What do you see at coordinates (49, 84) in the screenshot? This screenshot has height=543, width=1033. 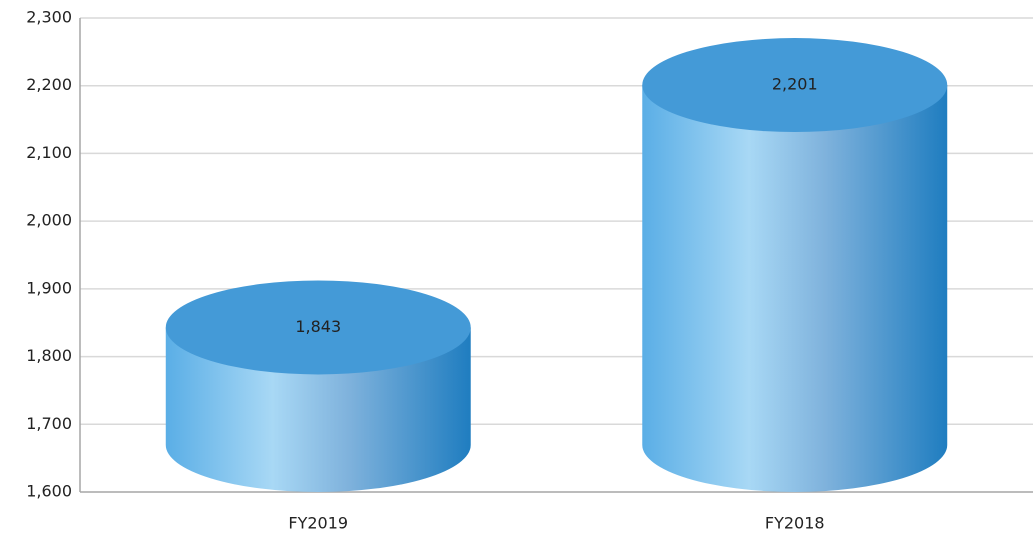 I see `y-tick-label: 2,200` at bounding box center [49, 84].